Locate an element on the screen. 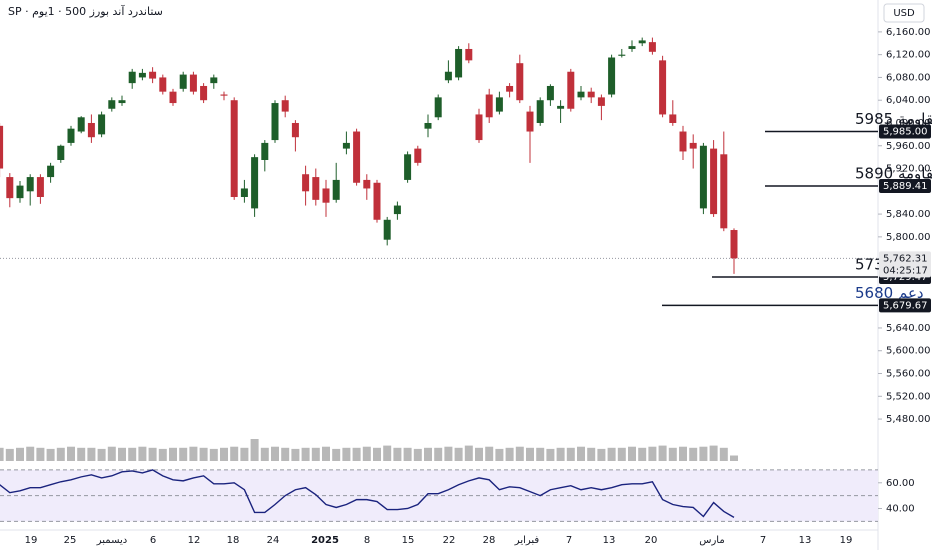 Image resolution: width=932 pixels, height=550 pixels. y-tick-label: 6,000.00 is located at coordinates (908, 123).